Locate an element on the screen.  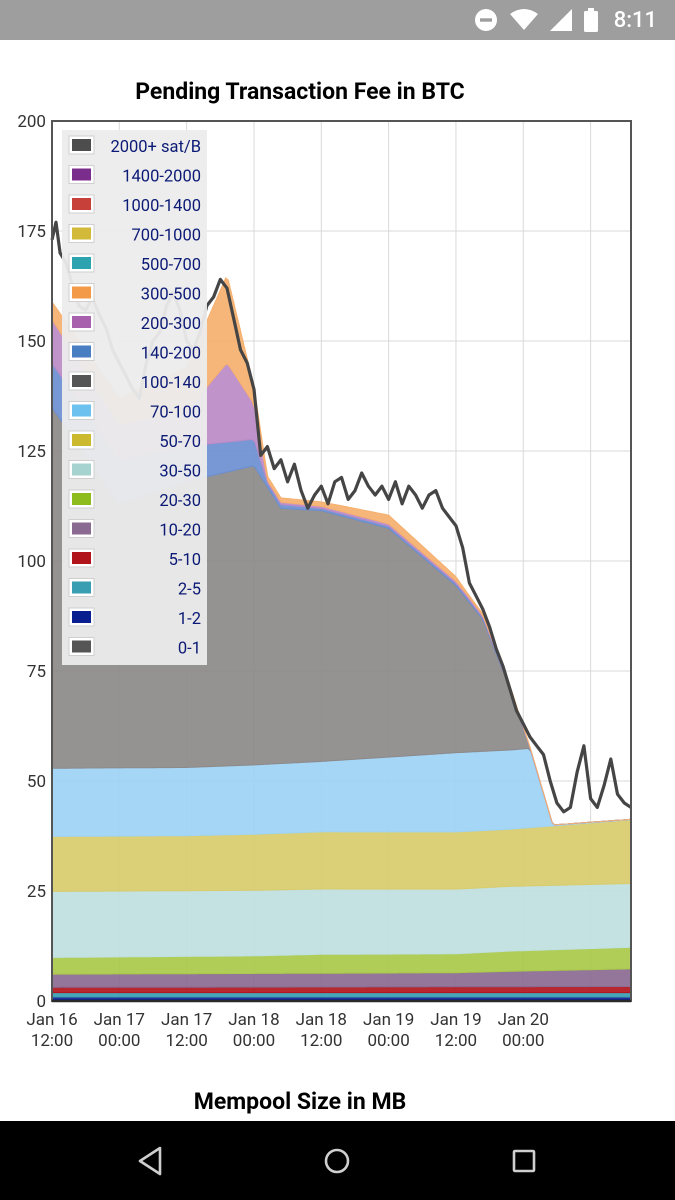
y-tick-label: 0 is located at coordinates (41, 1002).